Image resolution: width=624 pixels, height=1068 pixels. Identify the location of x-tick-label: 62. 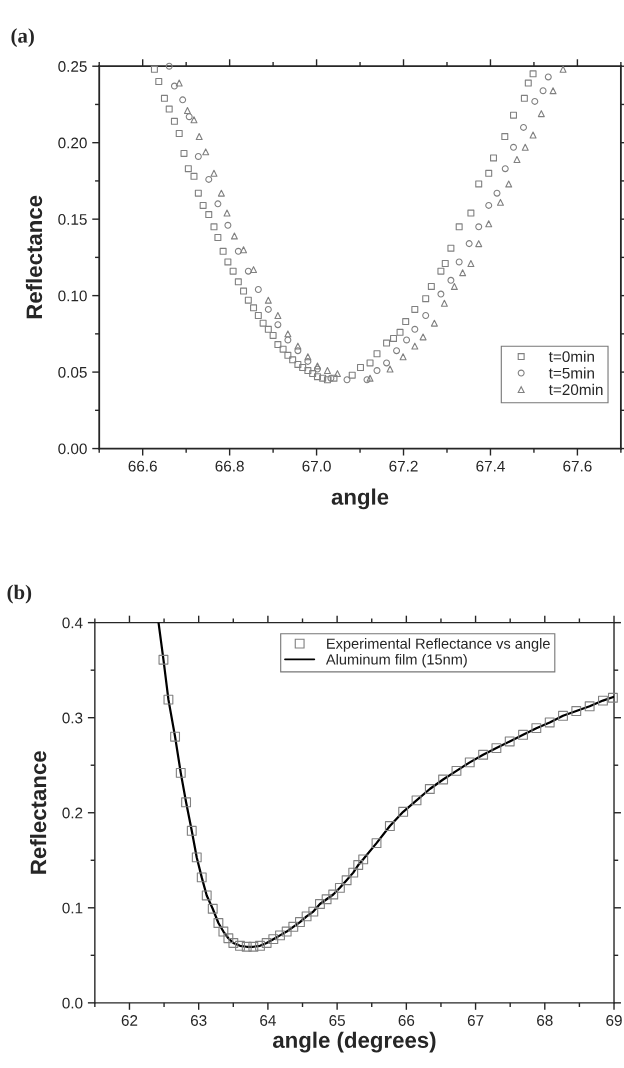
(129, 1020).